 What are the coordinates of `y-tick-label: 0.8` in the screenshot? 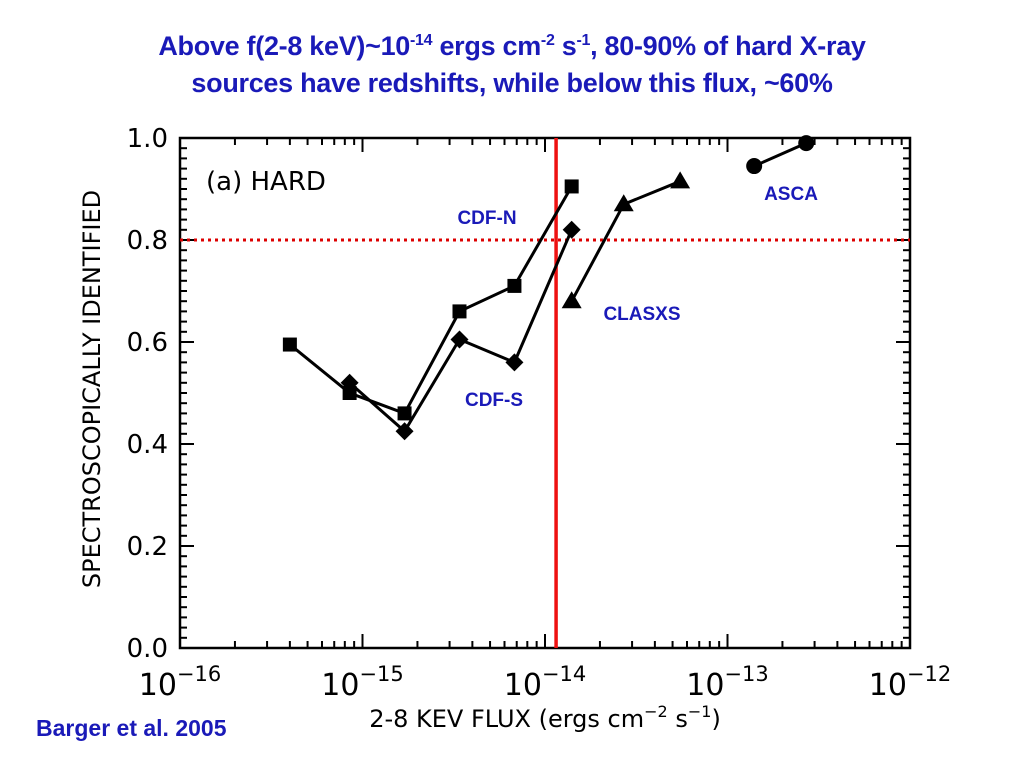 It's located at (147, 241).